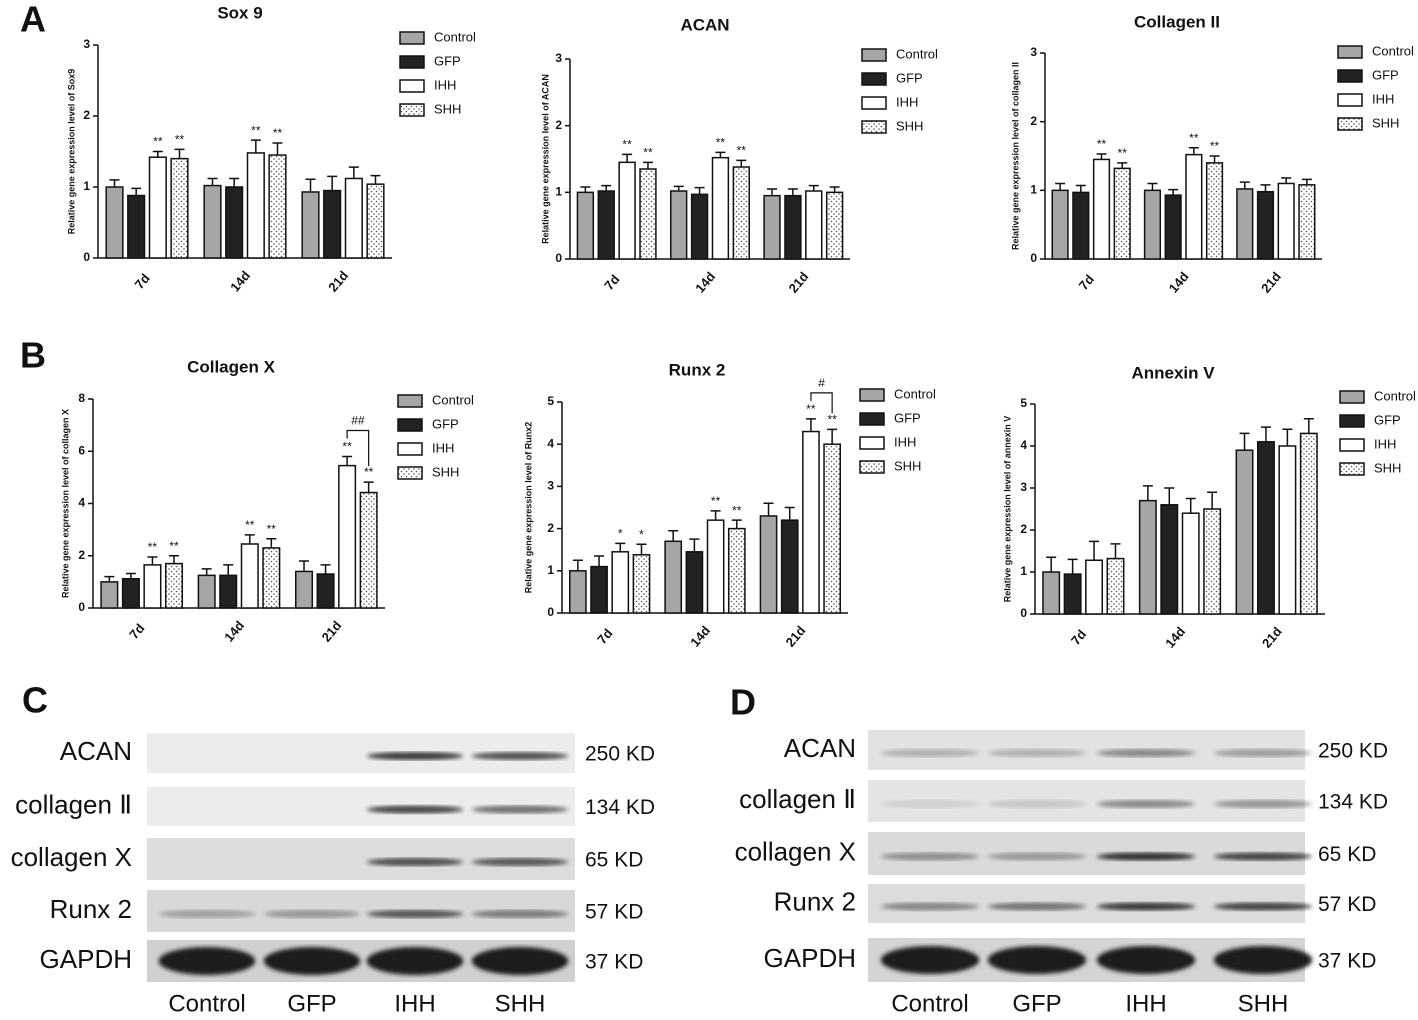 Image resolution: width=1418 pixels, height=1020 pixels. What do you see at coordinates (231, 366) in the screenshot?
I see `chart-title: Collagen X` at bounding box center [231, 366].